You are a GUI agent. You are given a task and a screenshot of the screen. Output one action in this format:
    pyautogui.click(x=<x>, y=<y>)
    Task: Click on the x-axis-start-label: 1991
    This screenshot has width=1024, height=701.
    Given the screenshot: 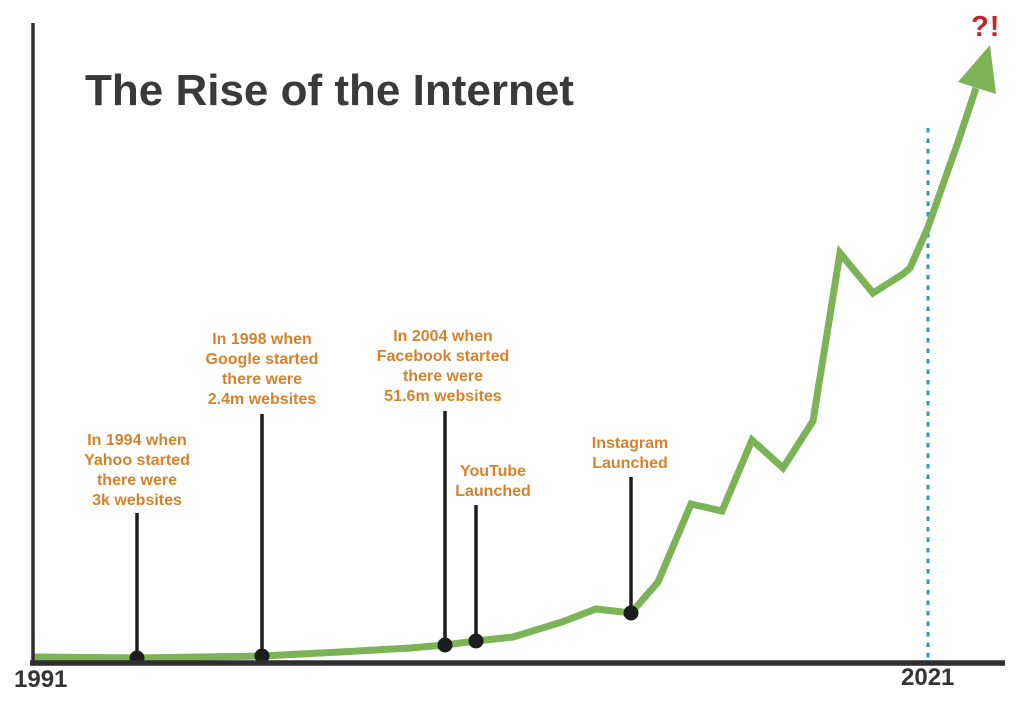 What is the action you would take?
    pyautogui.click(x=41, y=679)
    